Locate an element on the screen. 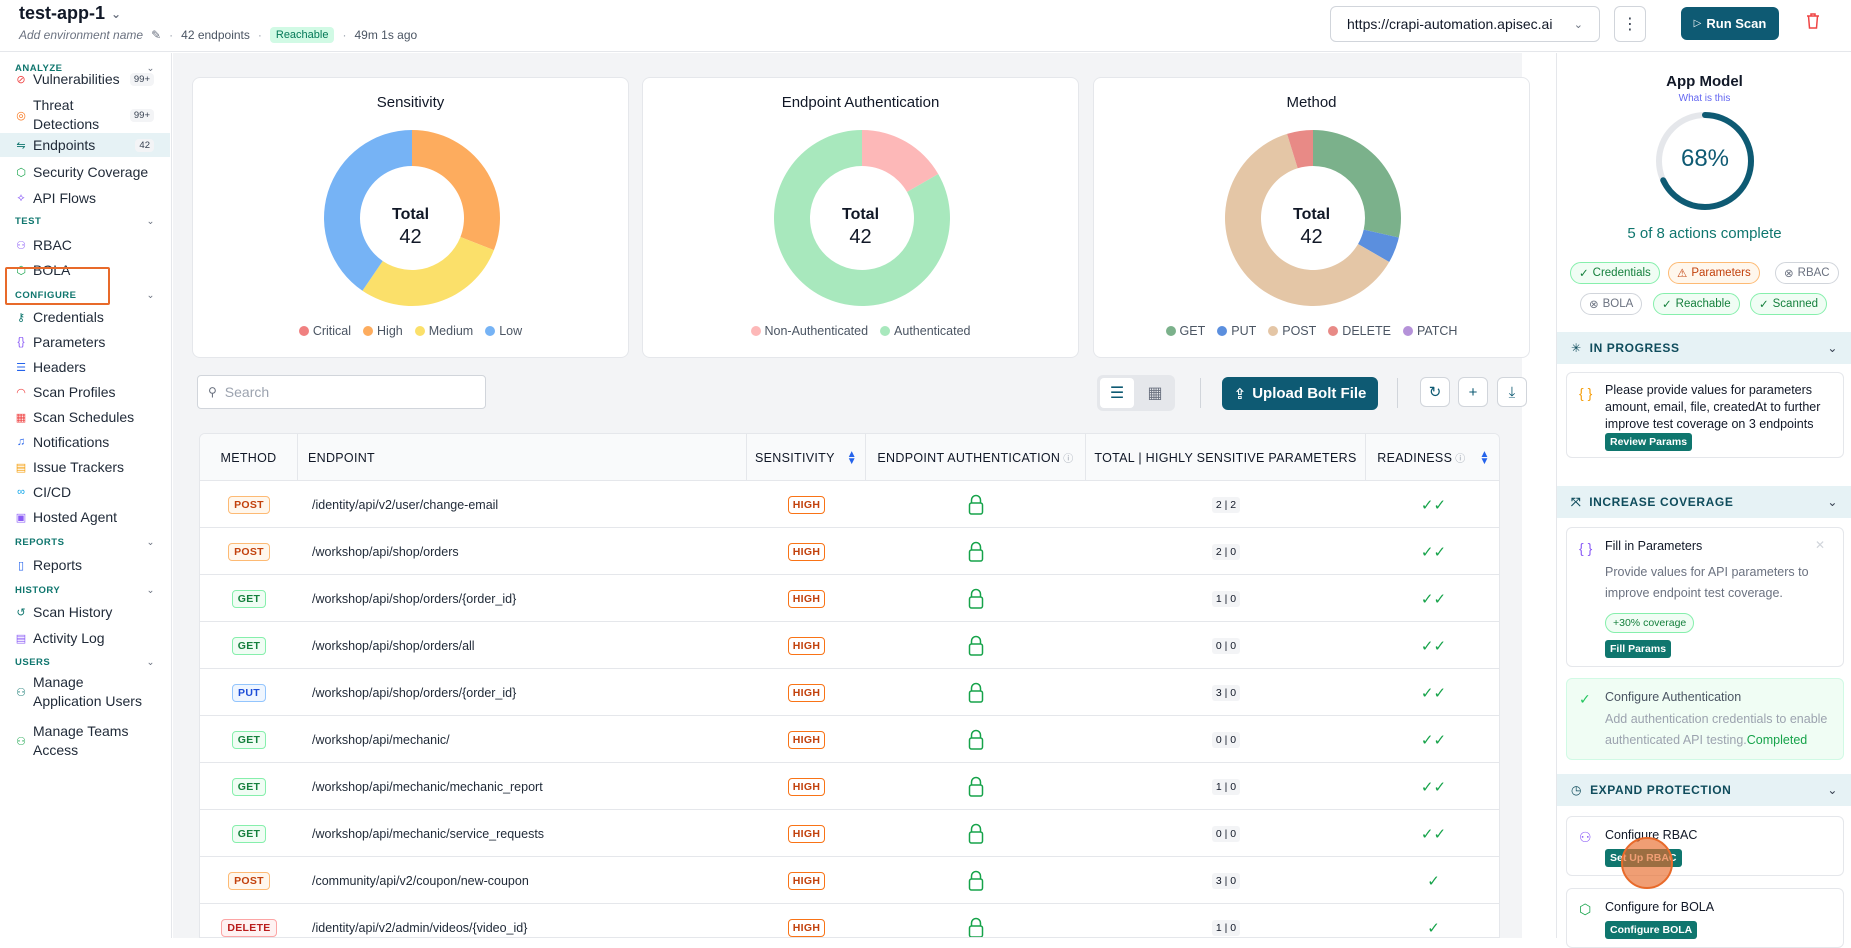  sidebar-item-headers: ☰ Headers is located at coordinates (85, 367).